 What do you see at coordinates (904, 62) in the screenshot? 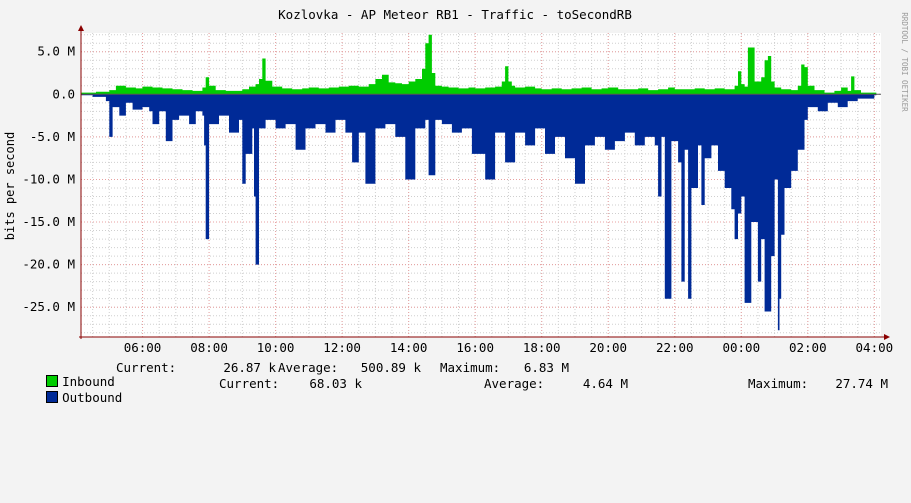
I see `rrdtool-watermark: RRDTOOL / TOBI OETIKER` at bounding box center [904, 62].